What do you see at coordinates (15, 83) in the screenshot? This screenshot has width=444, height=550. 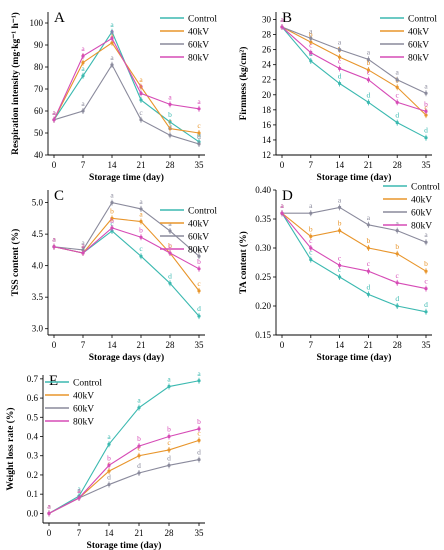 I see `y-axis-label: Respiration intensity (mg·kg⁻¹ h⁻¹)` at bounding box center [15, 83].